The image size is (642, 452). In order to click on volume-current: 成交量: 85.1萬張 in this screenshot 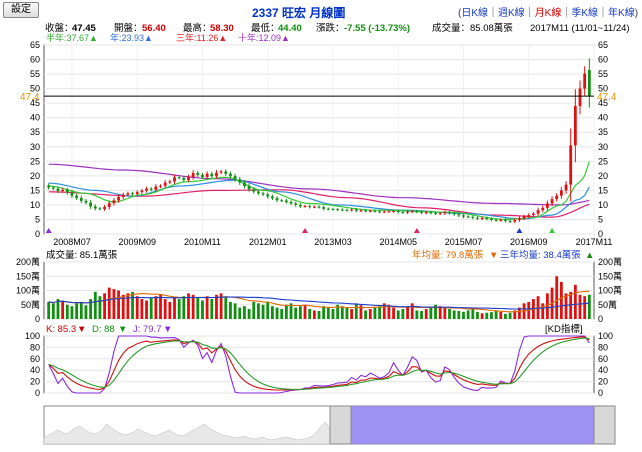, I will do `click(82, 255)`.